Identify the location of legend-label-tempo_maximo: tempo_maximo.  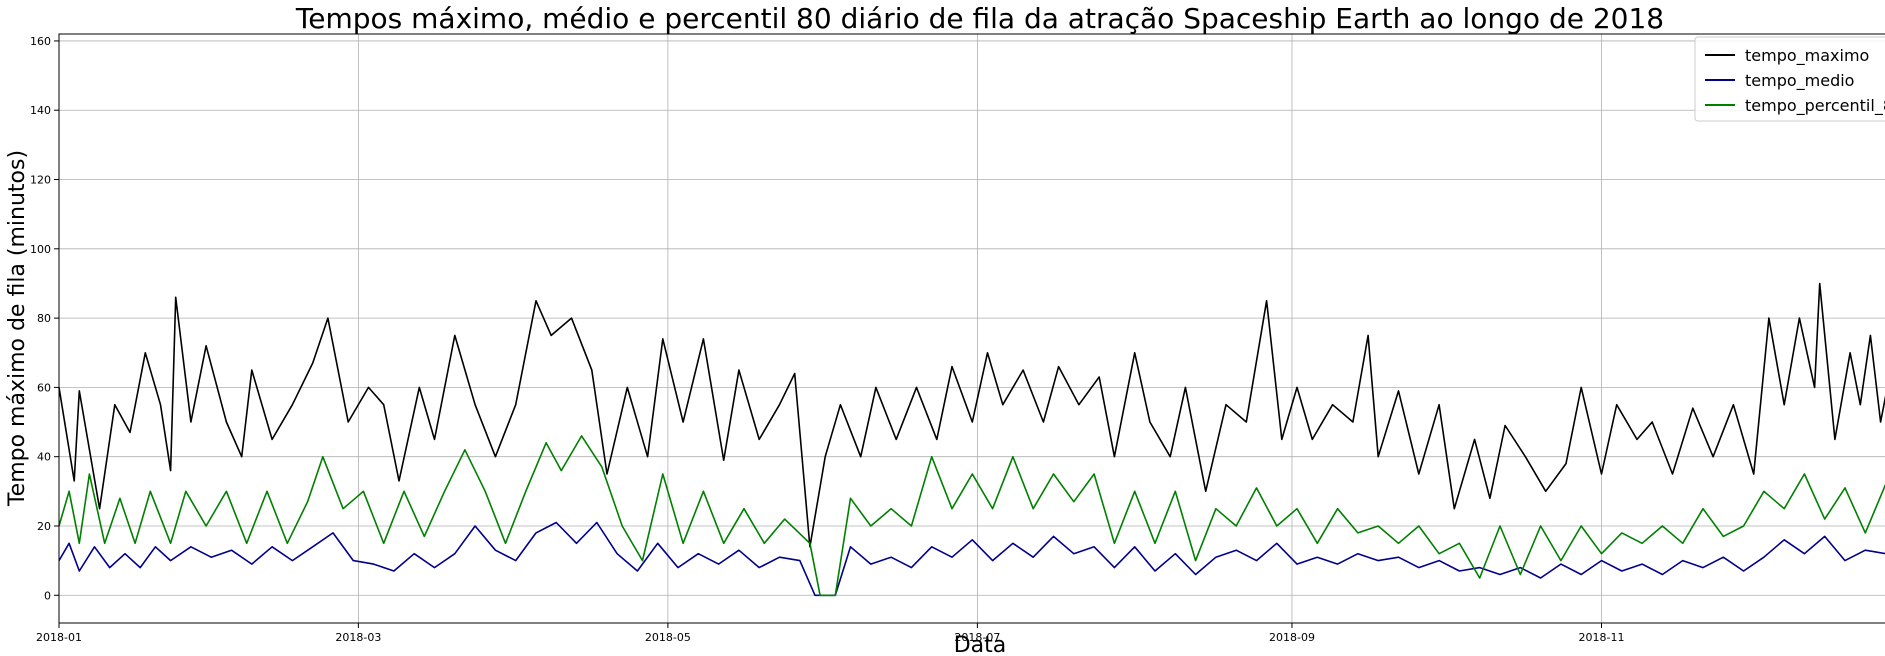
(1807, 56).